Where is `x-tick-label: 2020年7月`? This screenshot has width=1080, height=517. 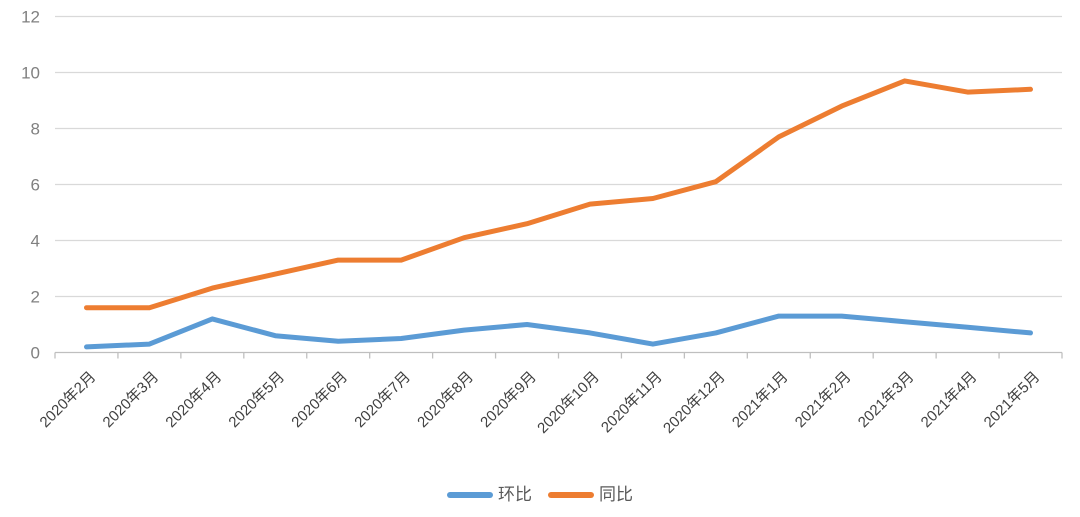
x-tick-label: 2020年7月 is located at coordinates (382, 399).